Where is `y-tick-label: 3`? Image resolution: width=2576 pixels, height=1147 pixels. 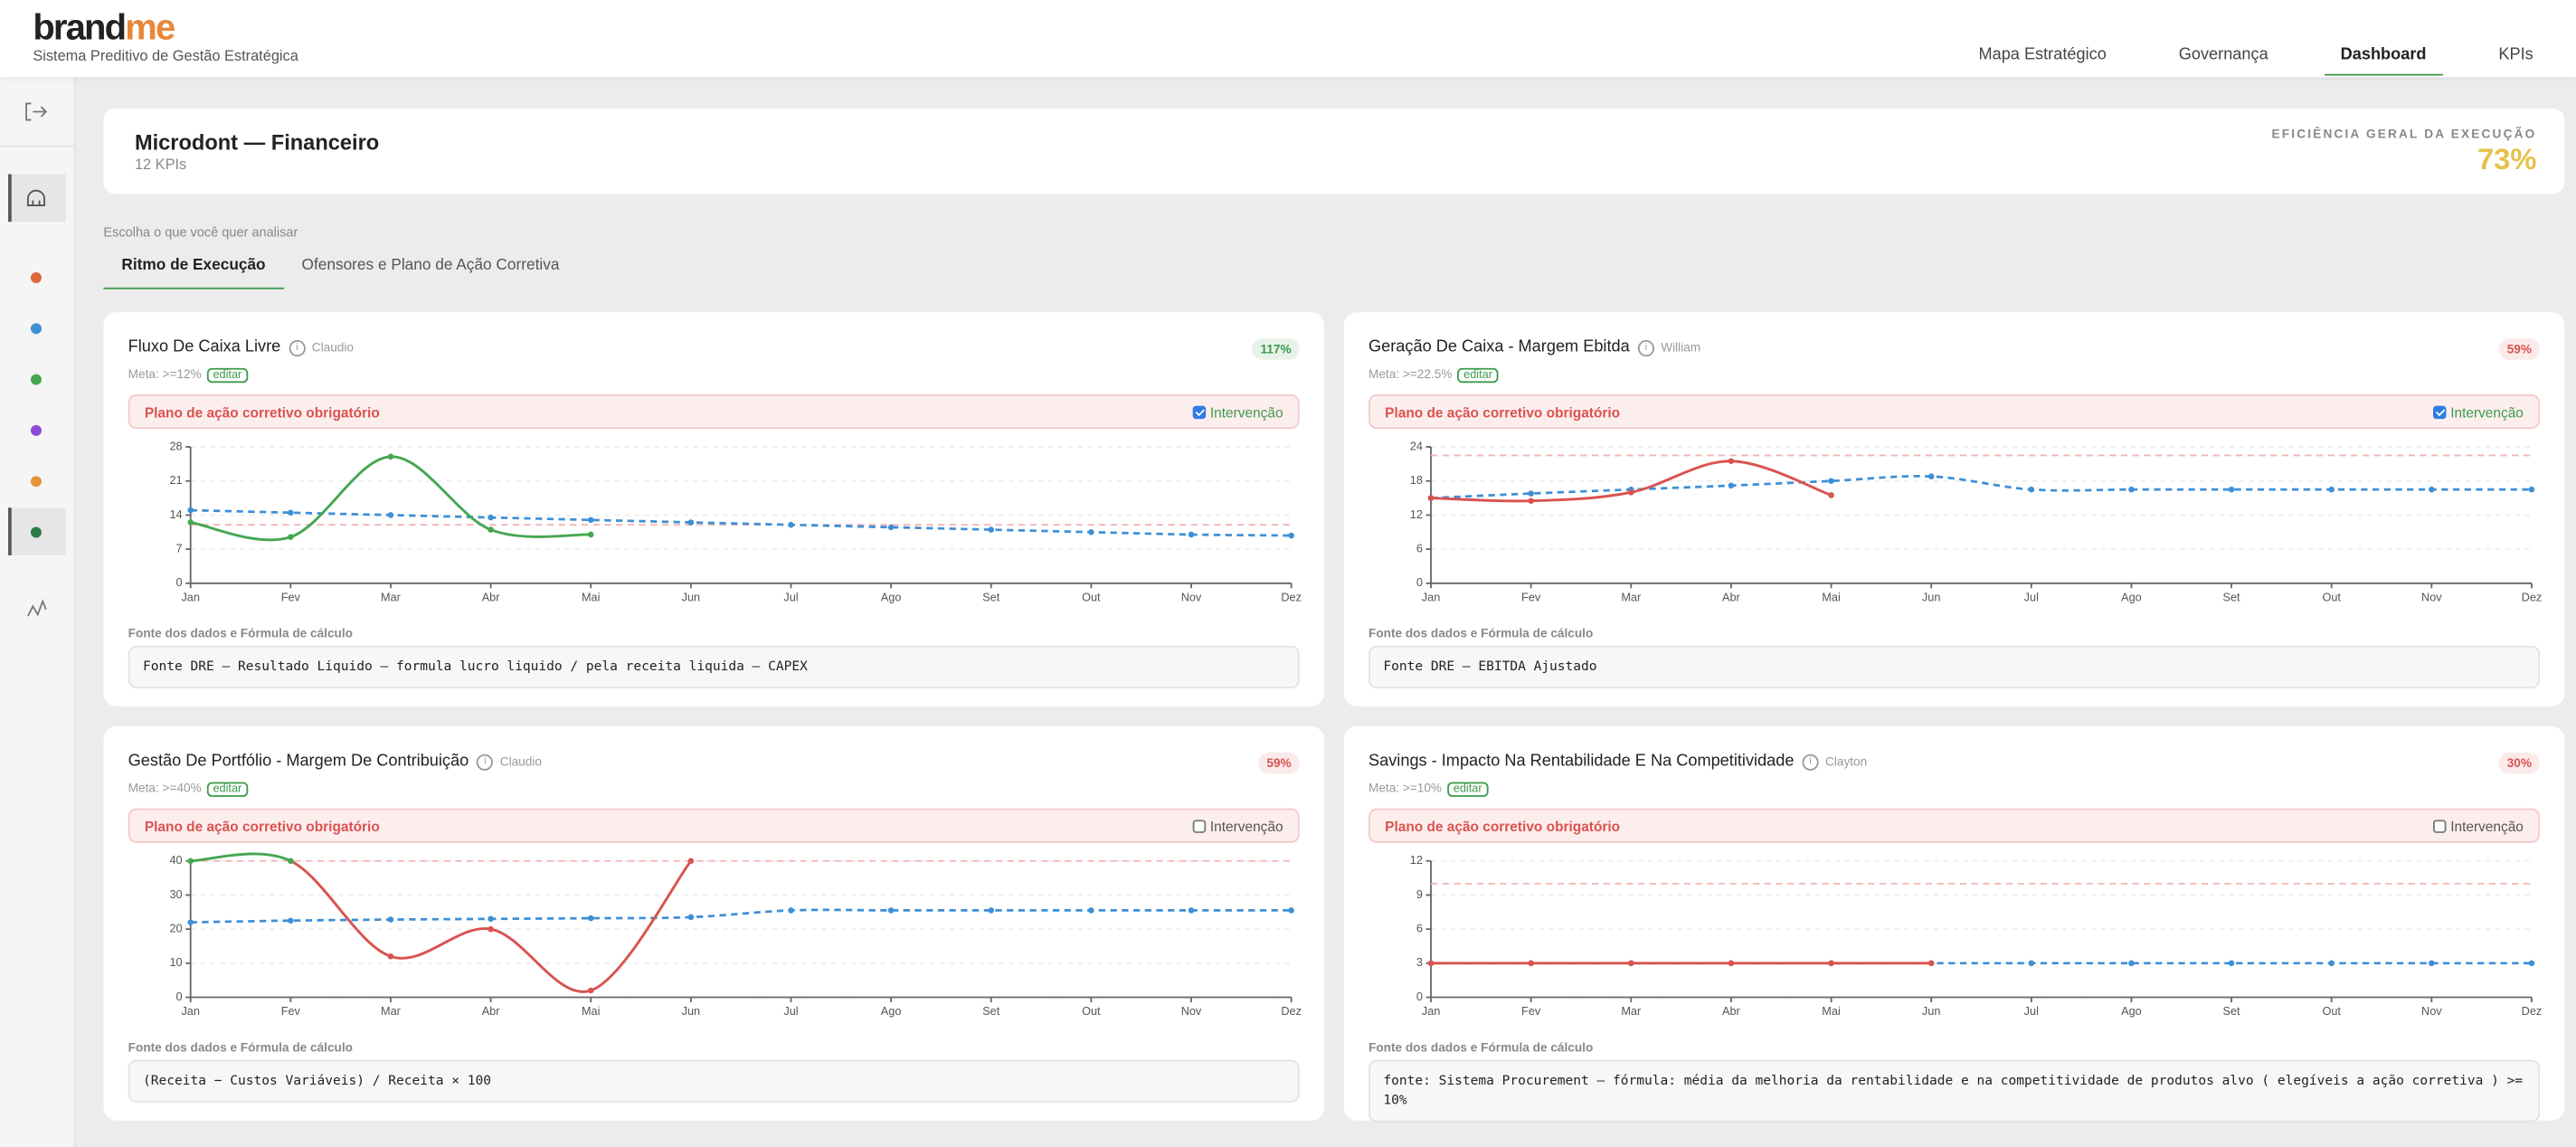
y-tick-label: 3 is located at coordinates (1420, 962).